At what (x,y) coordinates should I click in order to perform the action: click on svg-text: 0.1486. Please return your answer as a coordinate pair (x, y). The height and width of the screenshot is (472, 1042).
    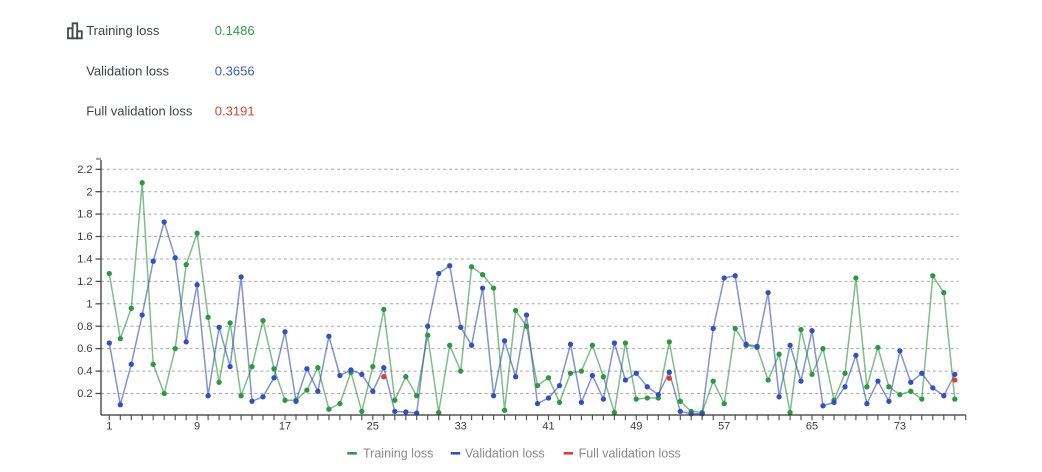
    Looking at the image, I should click on (235, 30).